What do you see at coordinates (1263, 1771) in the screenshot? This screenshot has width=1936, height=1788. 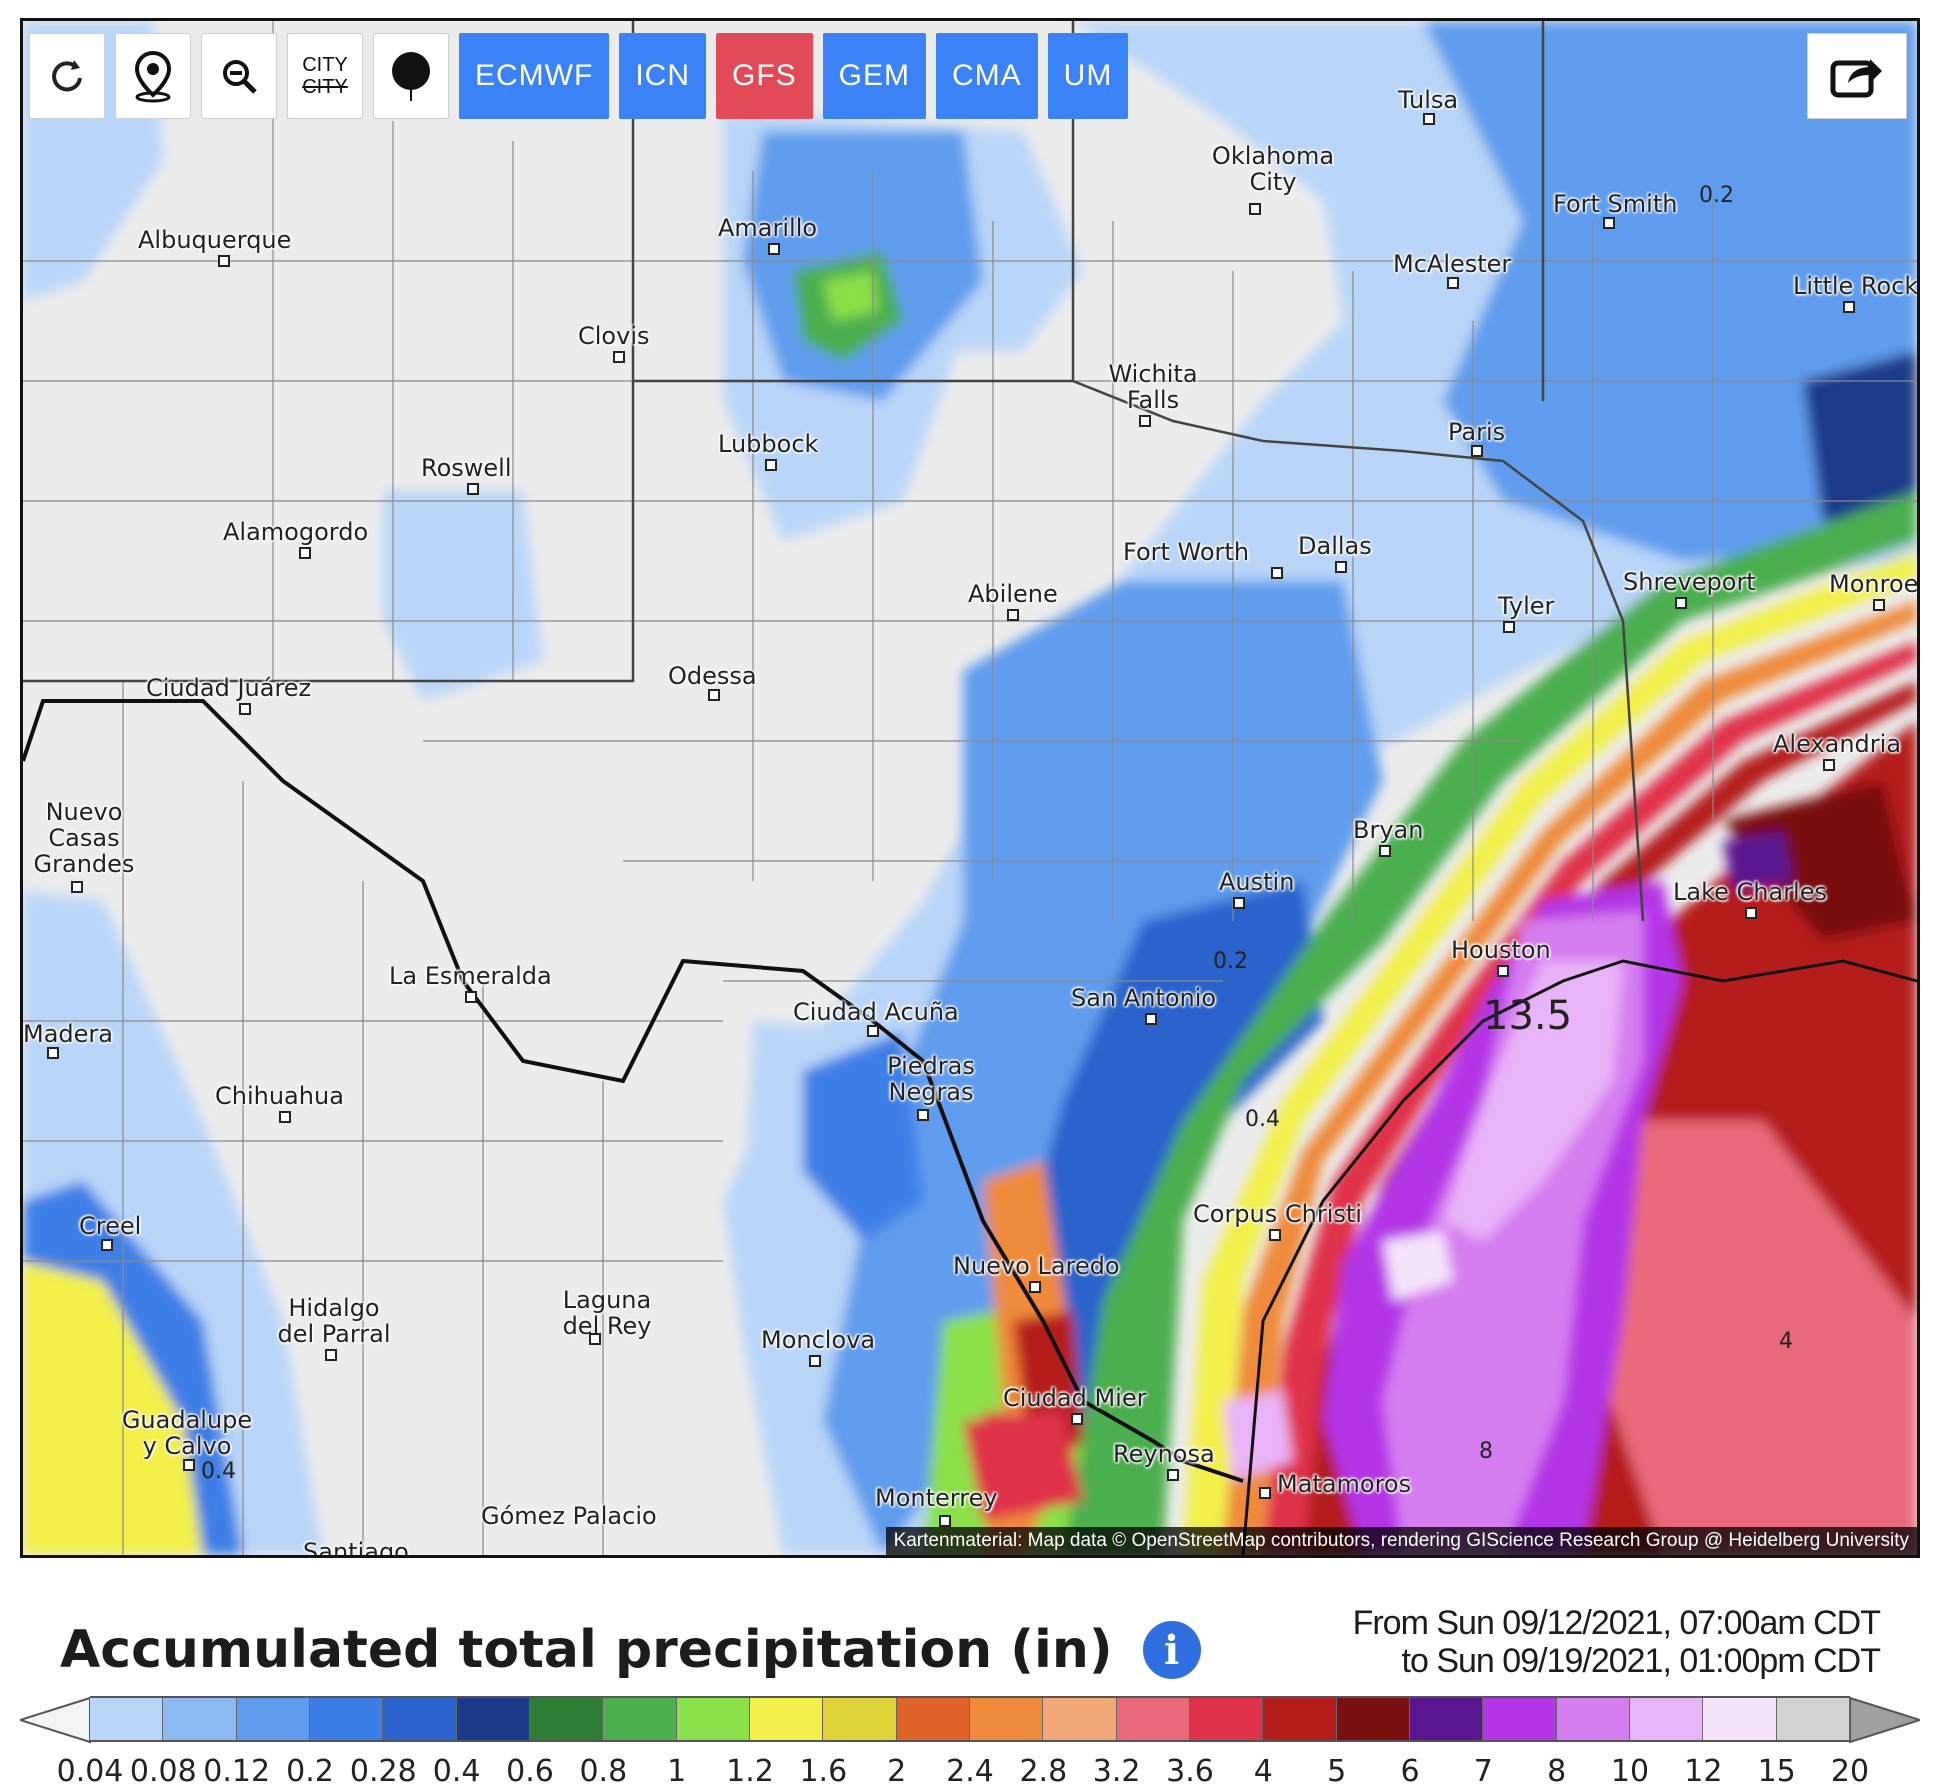 I see `legend-tick-label: 4` at bounding box center [1263, 1771].